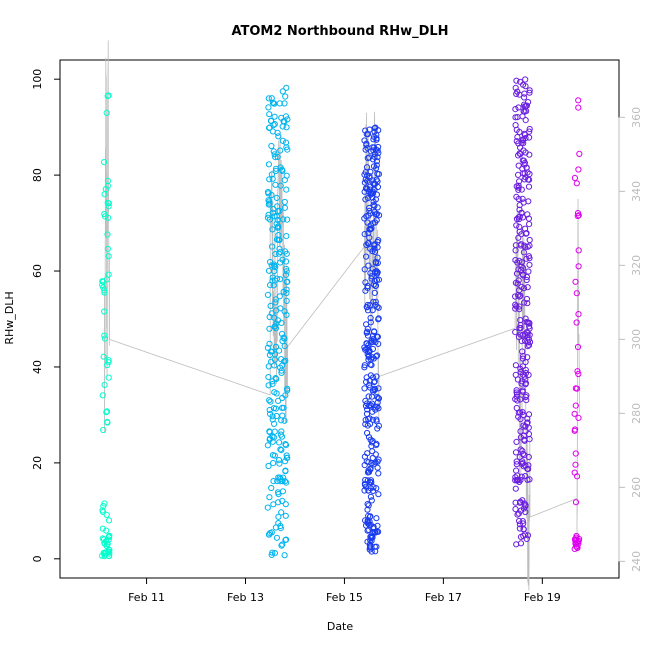 The height and width of the screenshot is (650, 650). I want to click on y-tick-label: 0, so click(37, 558).